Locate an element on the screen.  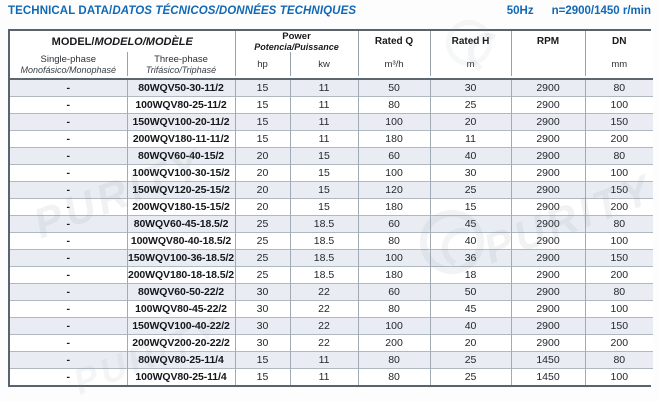
table-row: -80WQV60-50-22/2 30 22 60 50 2900 80 is located at coordinates (332, 291).